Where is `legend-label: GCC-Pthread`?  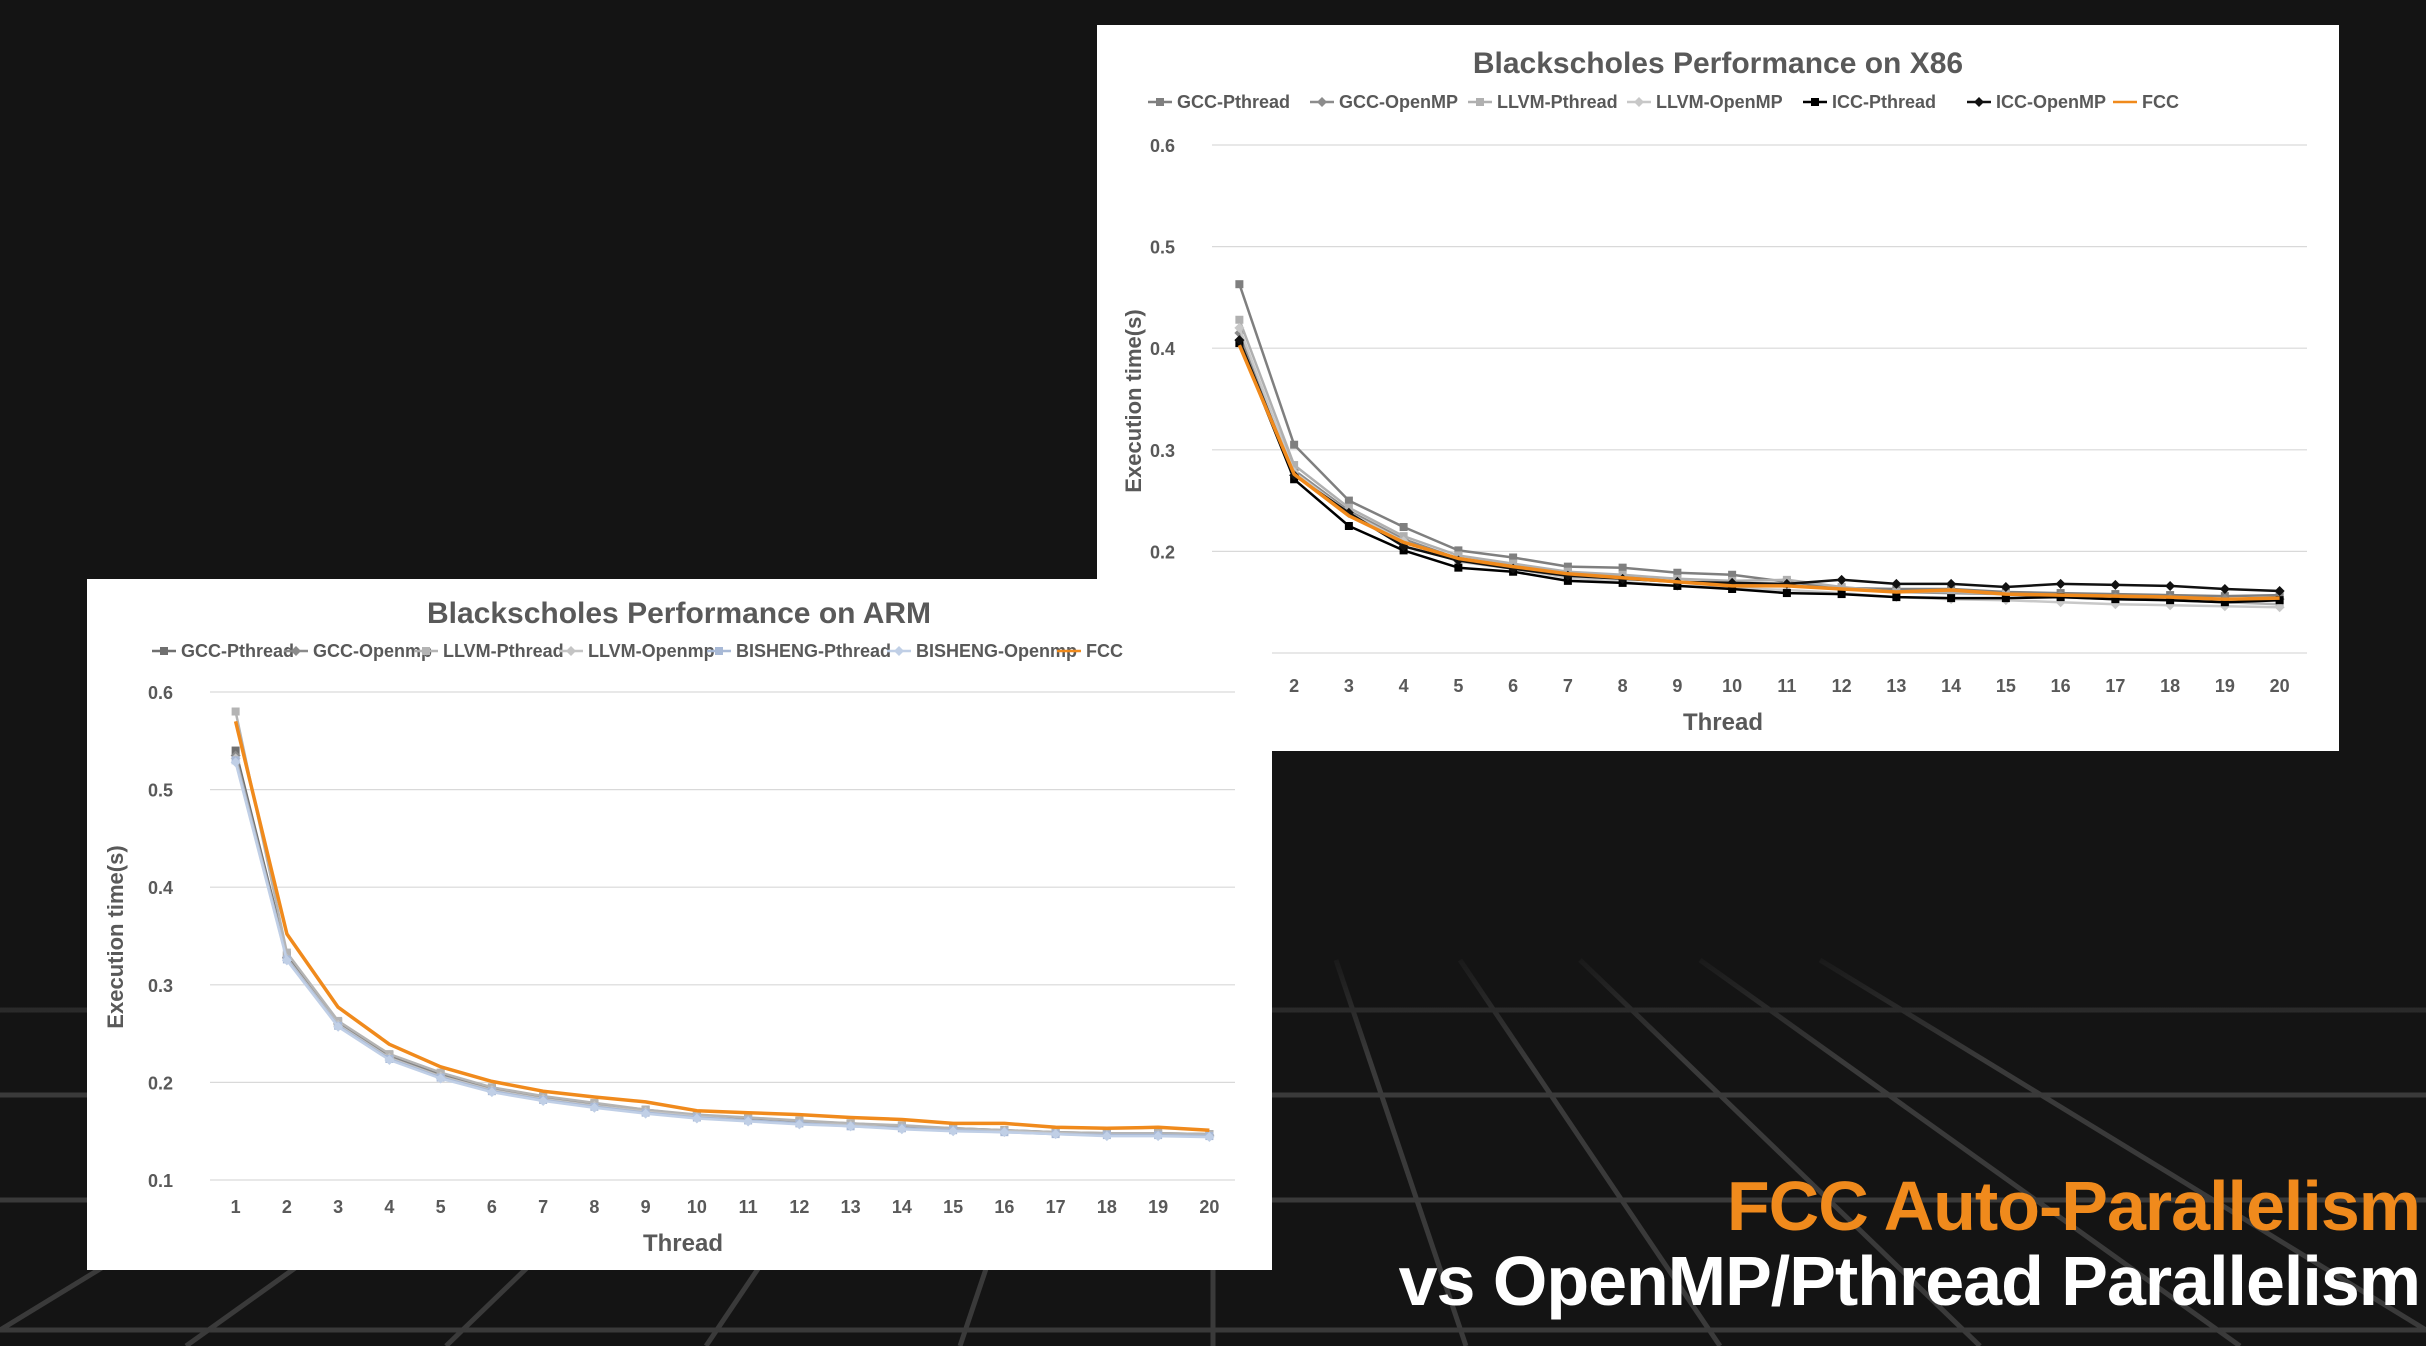 legend-label: GCC-Pthread is located at coordinates (237, 651).